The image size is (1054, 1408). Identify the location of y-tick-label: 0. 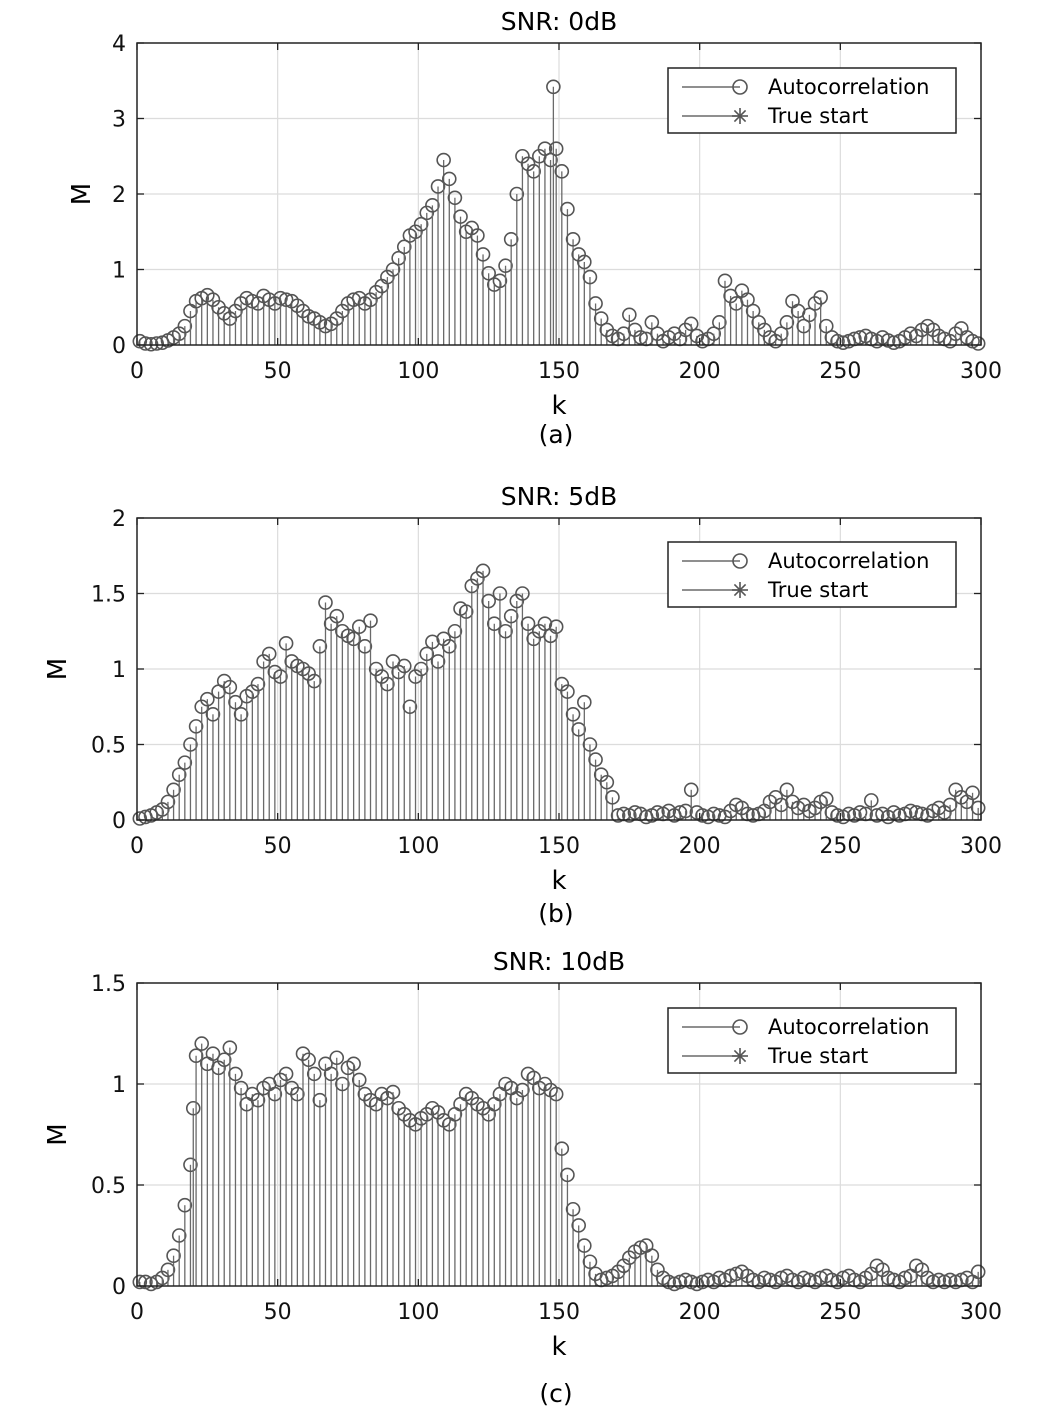
(119, 1287).